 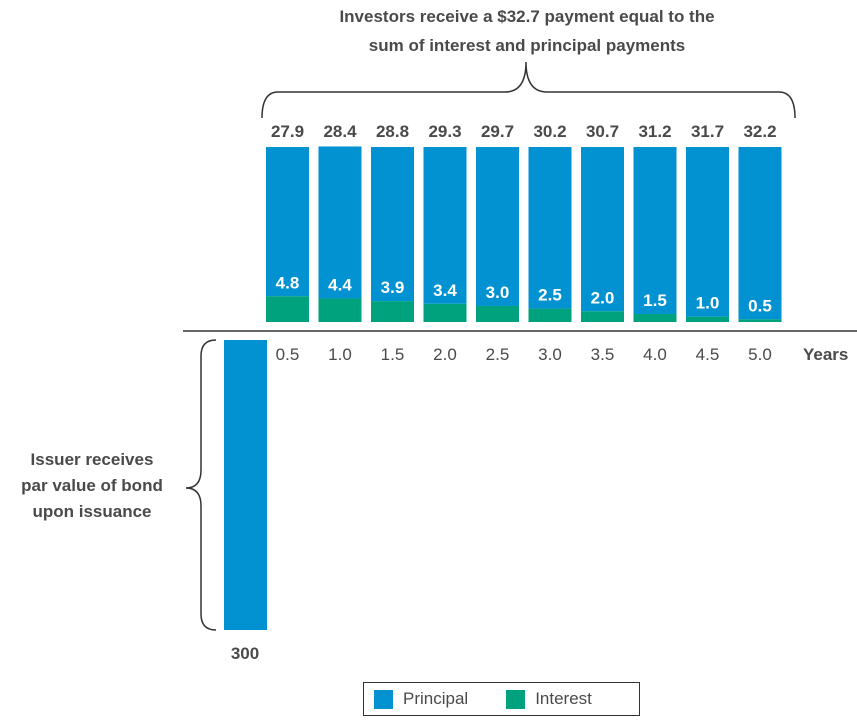 What do you see at coordinates (760, 305) in the screenshot?
I see `interest-value-label: 0.5` at bounding box center [760, 305].